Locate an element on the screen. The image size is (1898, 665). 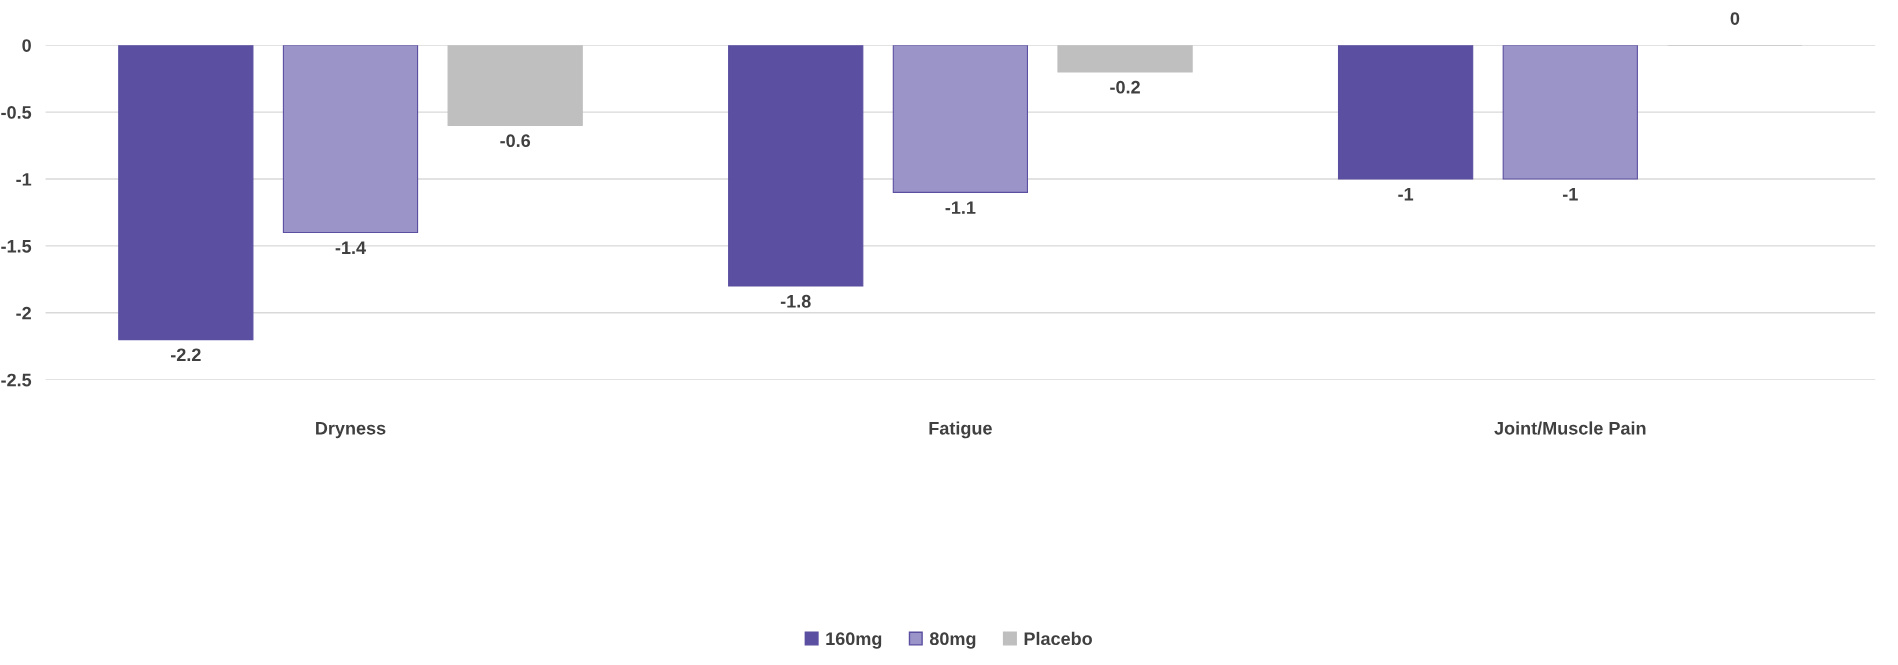
legend-label: Placebo is located at coordinates (1058, 638).